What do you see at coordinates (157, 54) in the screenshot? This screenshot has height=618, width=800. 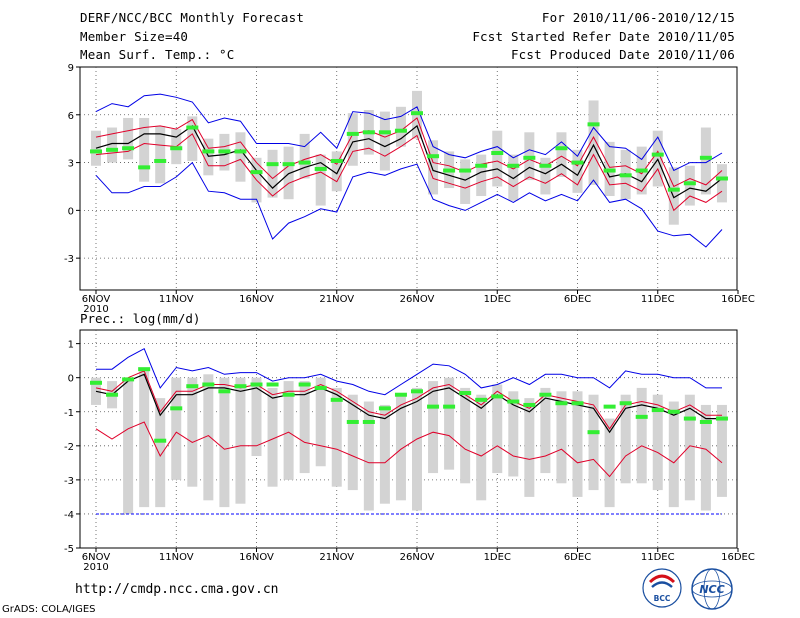 I see `temperature-panel-title: Mean Surf. Temp.: °C` at bounding box center [157, 54].